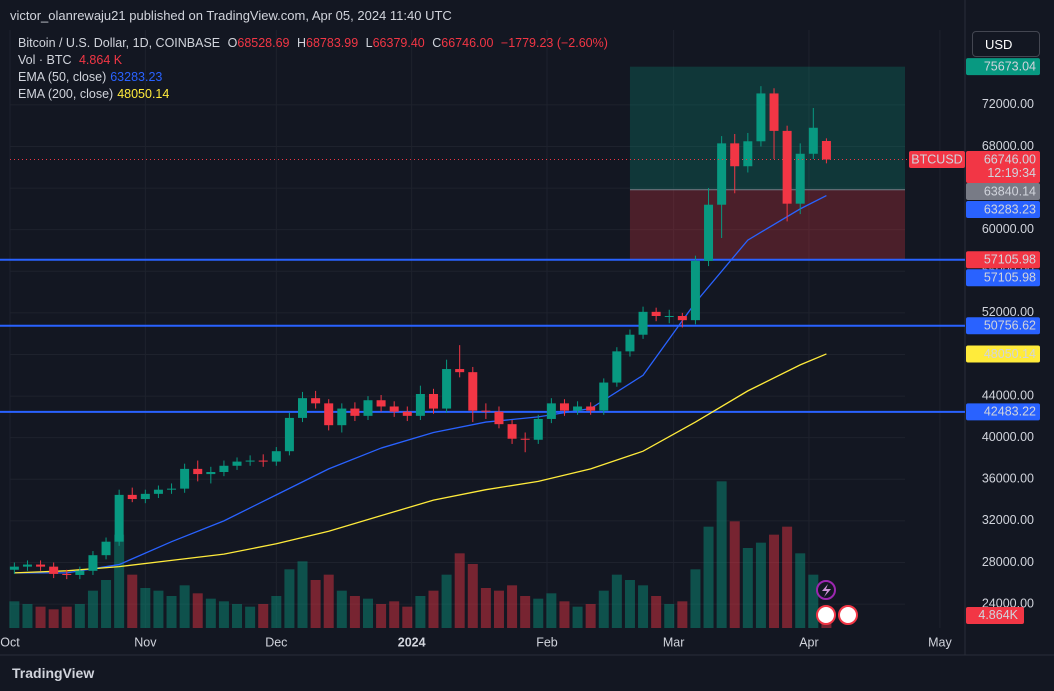 The height and width of the screenshot is (691, 1054). Describe the element at coordinates (837, 602) in the screenshot. I see `event-icons` at that location.